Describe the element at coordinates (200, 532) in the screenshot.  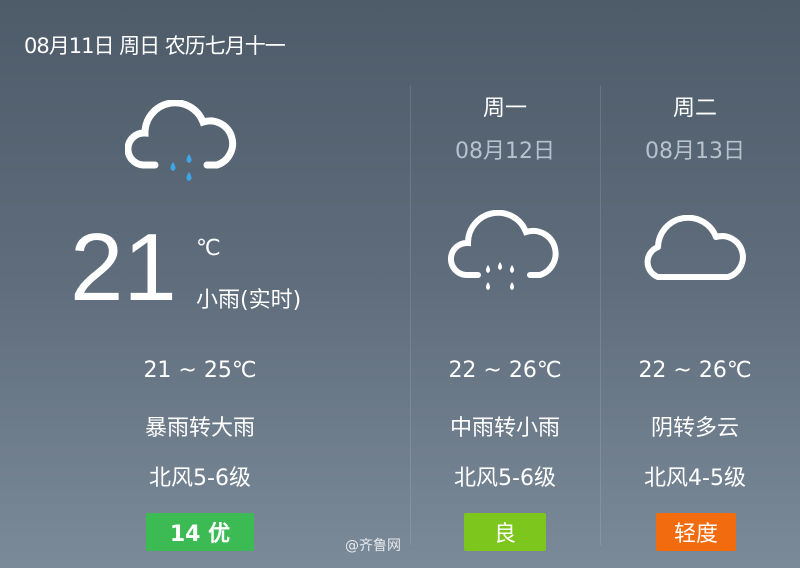
I see `aqi-badge: 14 优` at that location.